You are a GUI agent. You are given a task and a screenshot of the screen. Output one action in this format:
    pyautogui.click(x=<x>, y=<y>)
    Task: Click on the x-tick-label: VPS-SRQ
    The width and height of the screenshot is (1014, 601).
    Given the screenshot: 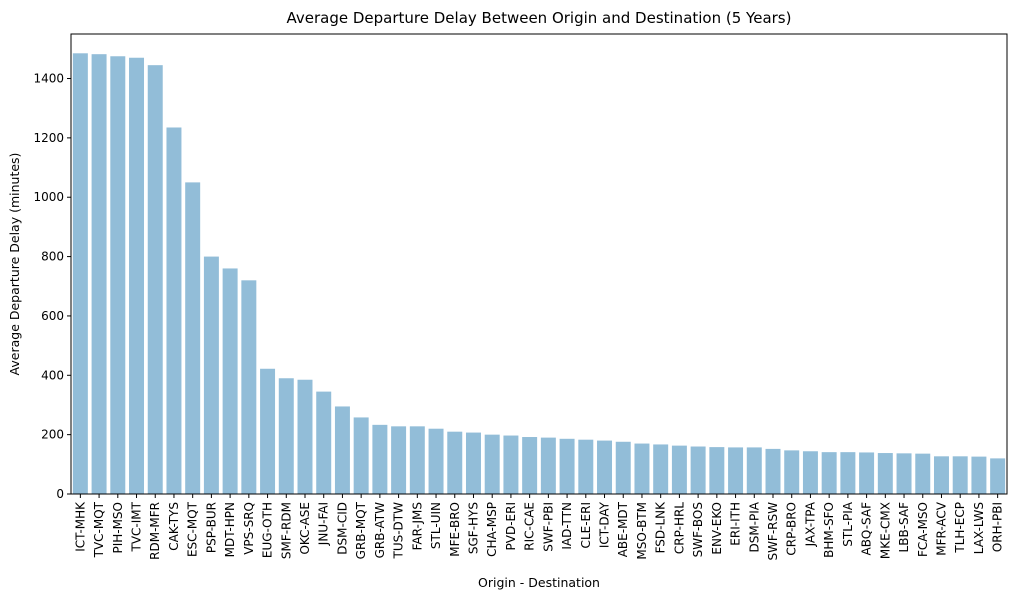 What is the action you would take?
    pyautogui.click(x=249, y=528)
    